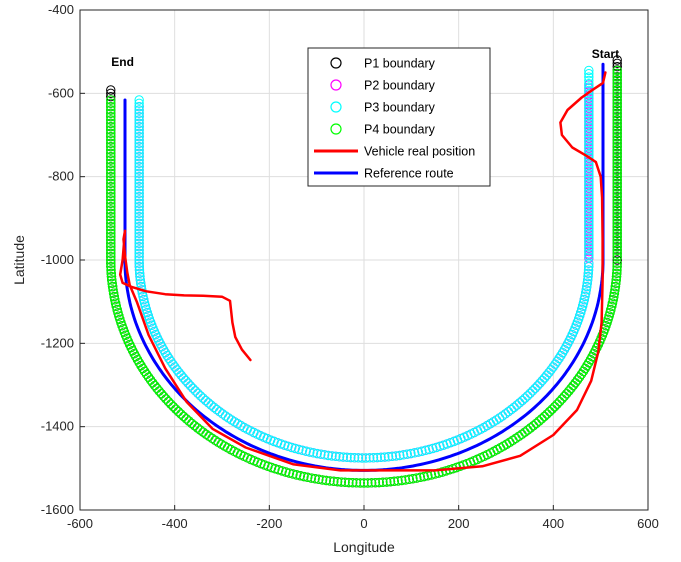 The image size is (681, 562). I want to click on legend-item: P1 boundary, so click(383, 64).